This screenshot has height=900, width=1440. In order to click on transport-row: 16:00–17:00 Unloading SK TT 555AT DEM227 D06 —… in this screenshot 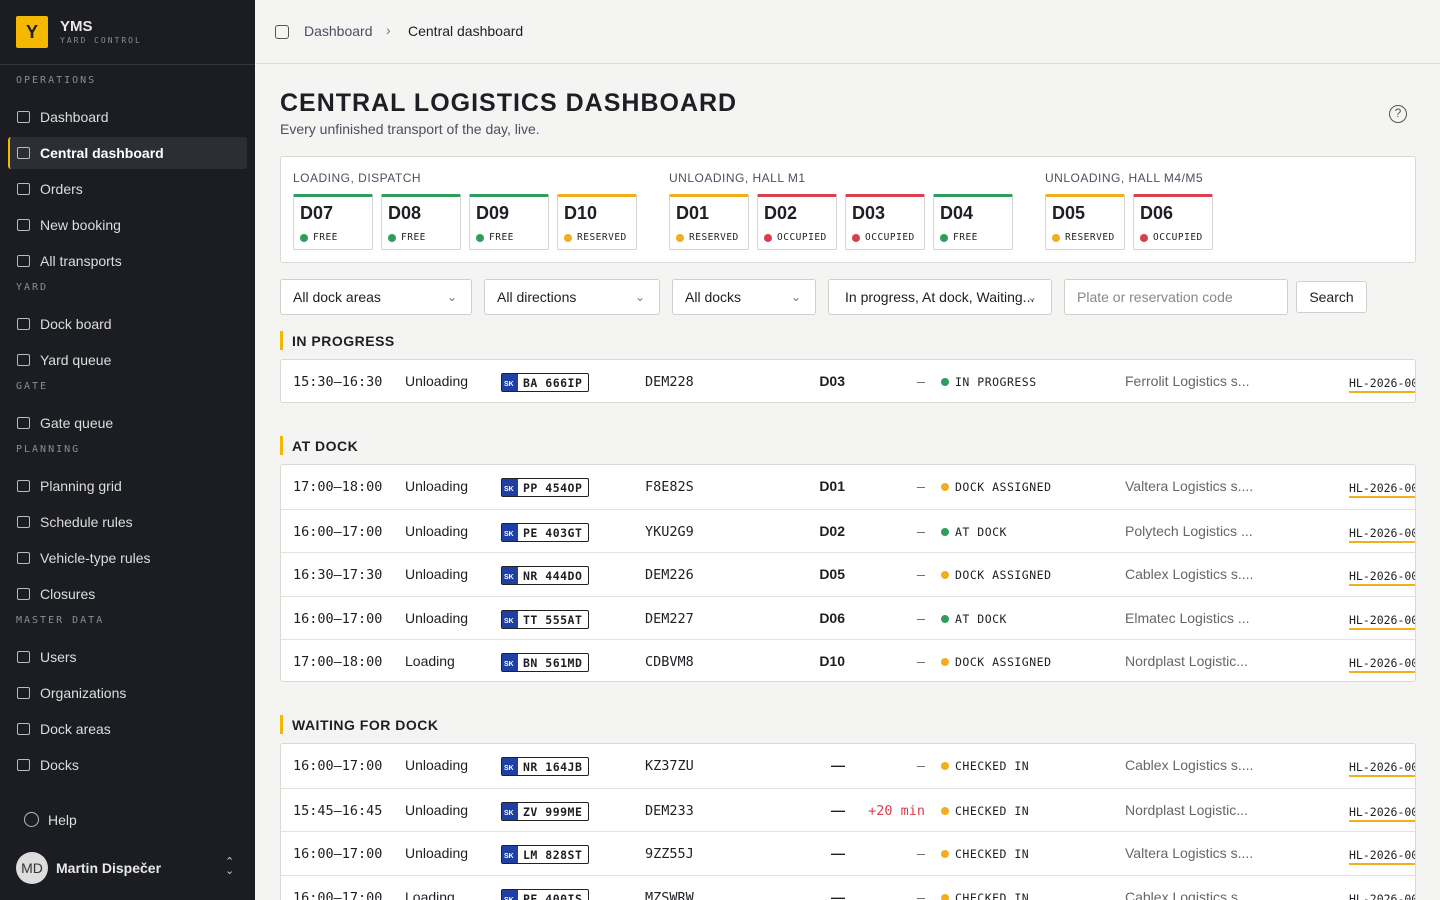, I will do `click(848, 617)`.